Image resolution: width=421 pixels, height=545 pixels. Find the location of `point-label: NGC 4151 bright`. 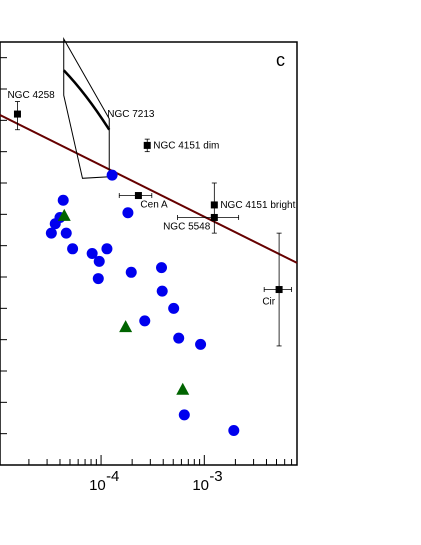

point-label: NGC 4151 bright is located at coordinates (257, 205).